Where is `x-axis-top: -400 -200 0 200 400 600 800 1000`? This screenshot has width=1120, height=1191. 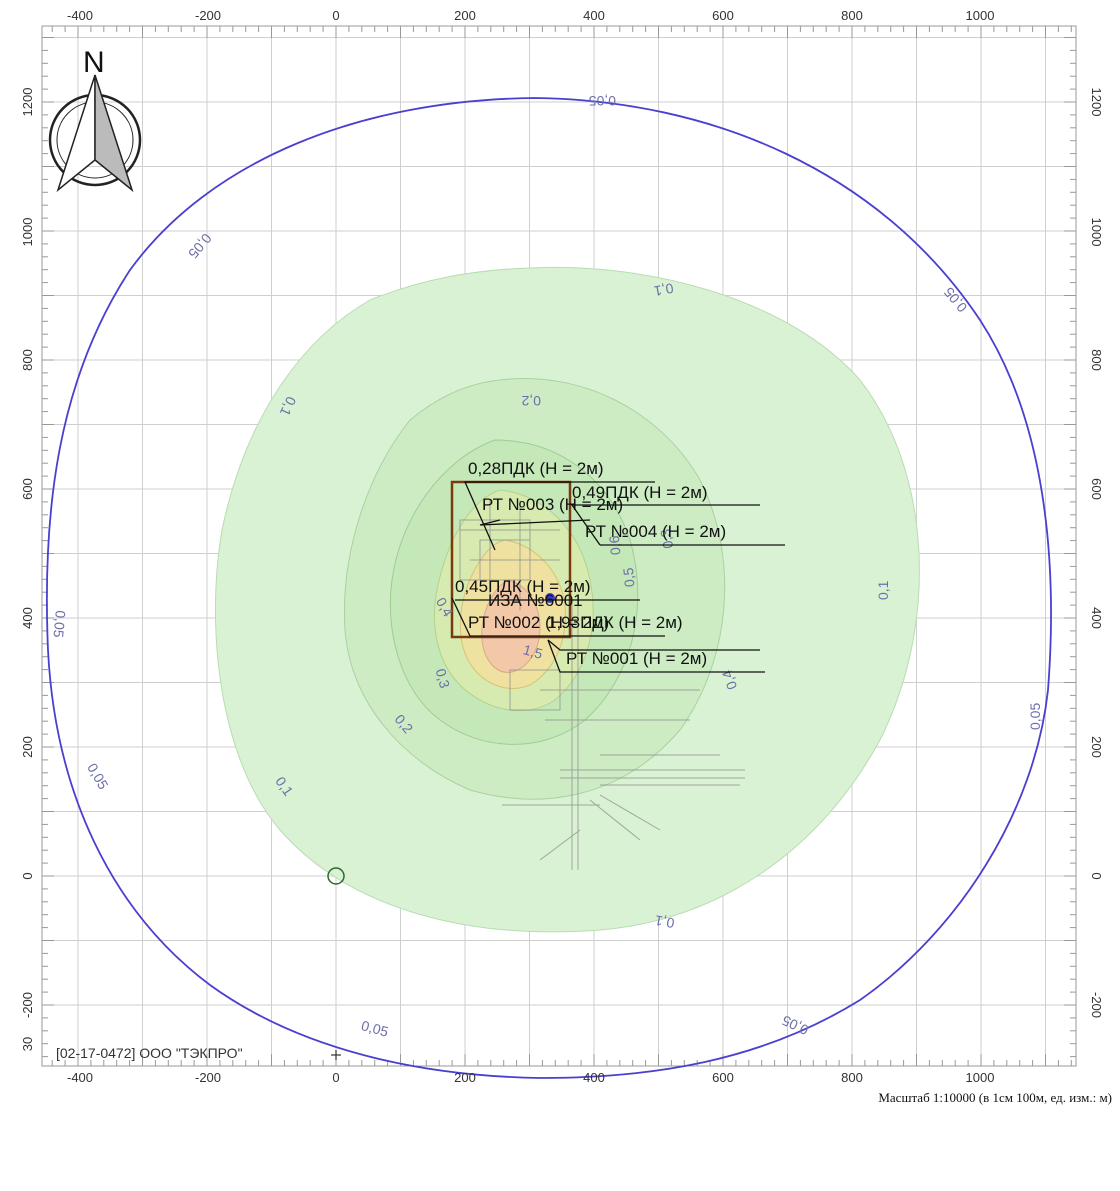 x-axis-top: -400 -200 0 200 400 600 800 1000 is located at coordinates (530, 15).